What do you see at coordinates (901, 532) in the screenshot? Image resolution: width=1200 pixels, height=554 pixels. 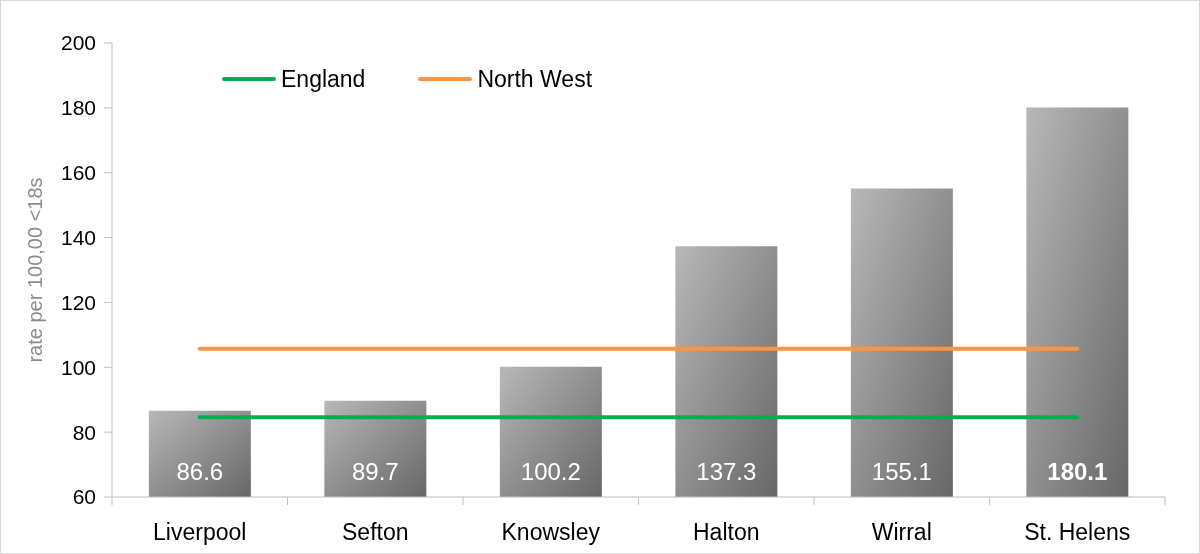 I see `x-tick-label: Wirral` at bounding box center [901, 532].